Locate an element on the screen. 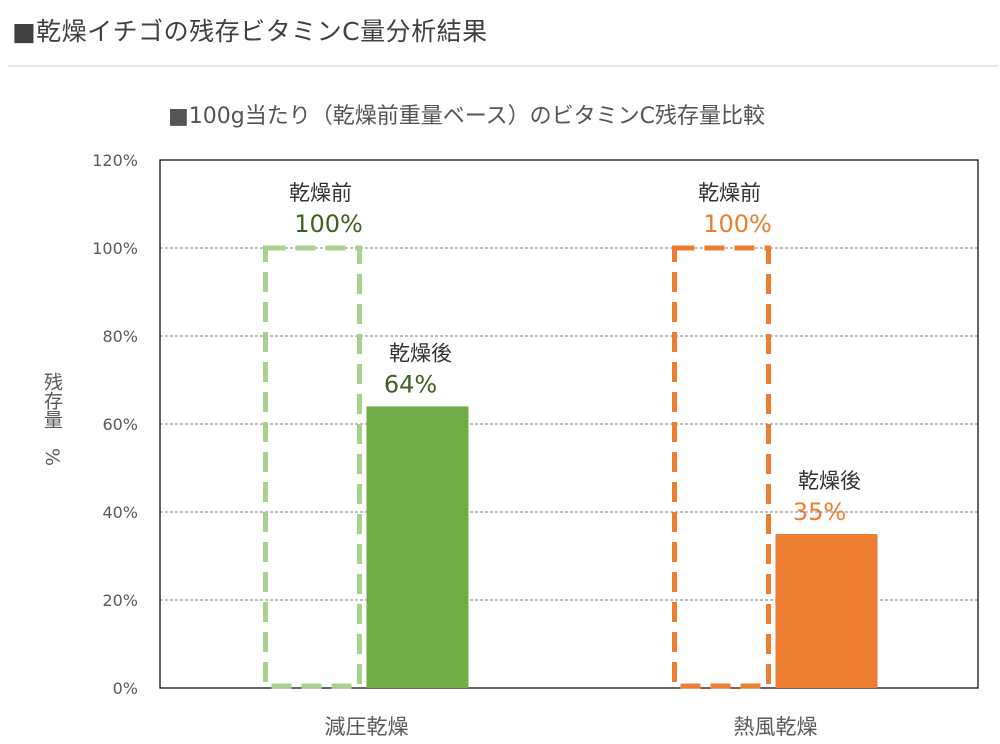  y-tick-label: 120% is located at coordinates (115, 160).